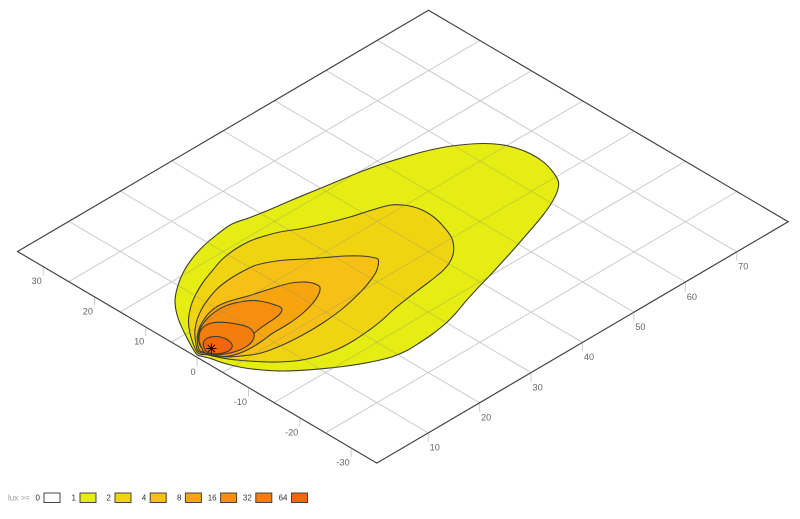  Describe the element at coordinates (240, 402) in the screenshot. I see `svg-text: -10` at that location.